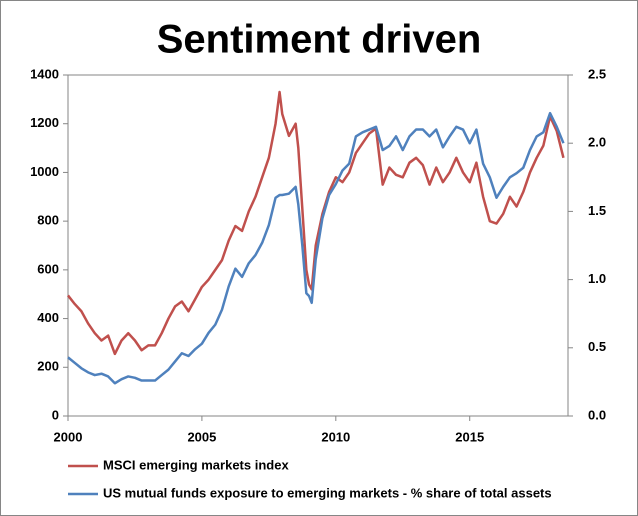  Describe the element at coordinates (48, 220) in the screenshot. I see `y-tick-label: 800` at that location.